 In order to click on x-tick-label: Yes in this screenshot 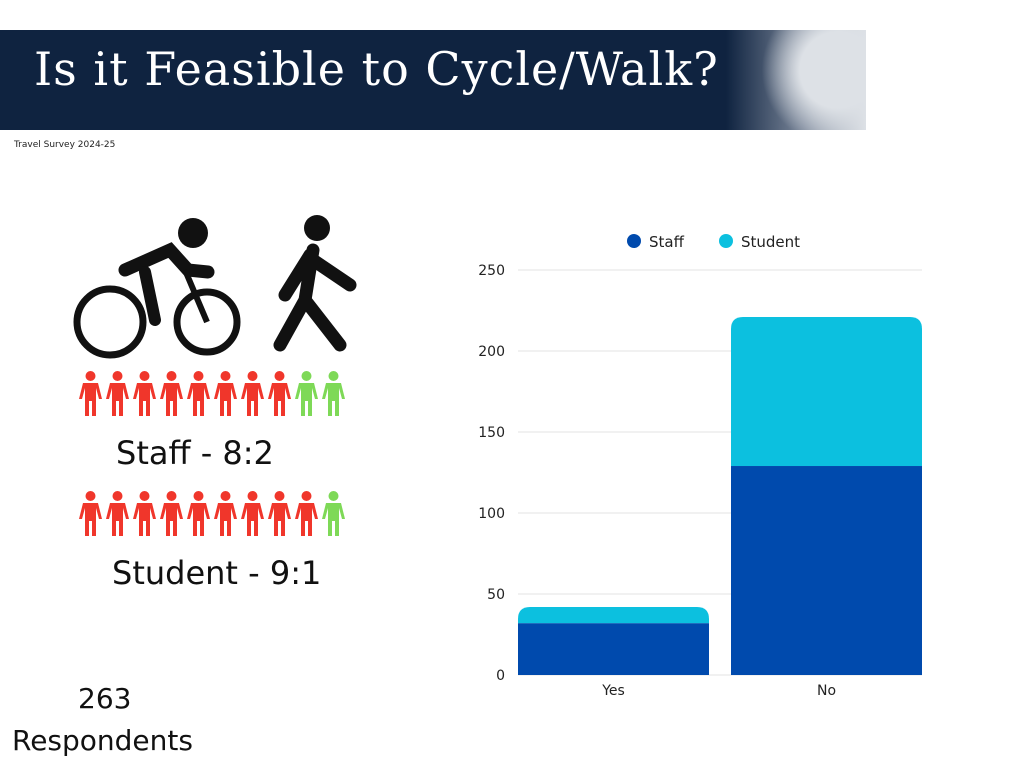, I will do `click(613, 691)`.